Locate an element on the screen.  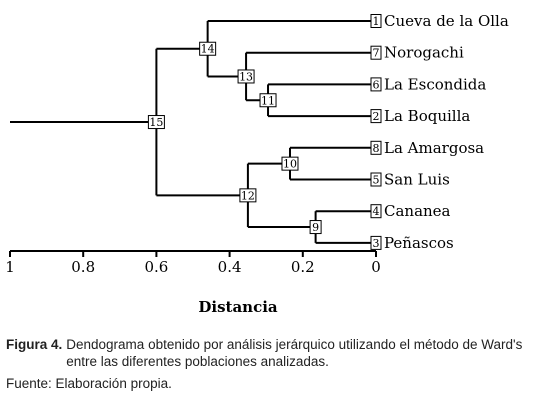
node-number: 9 is located at coordinates (315, 227).